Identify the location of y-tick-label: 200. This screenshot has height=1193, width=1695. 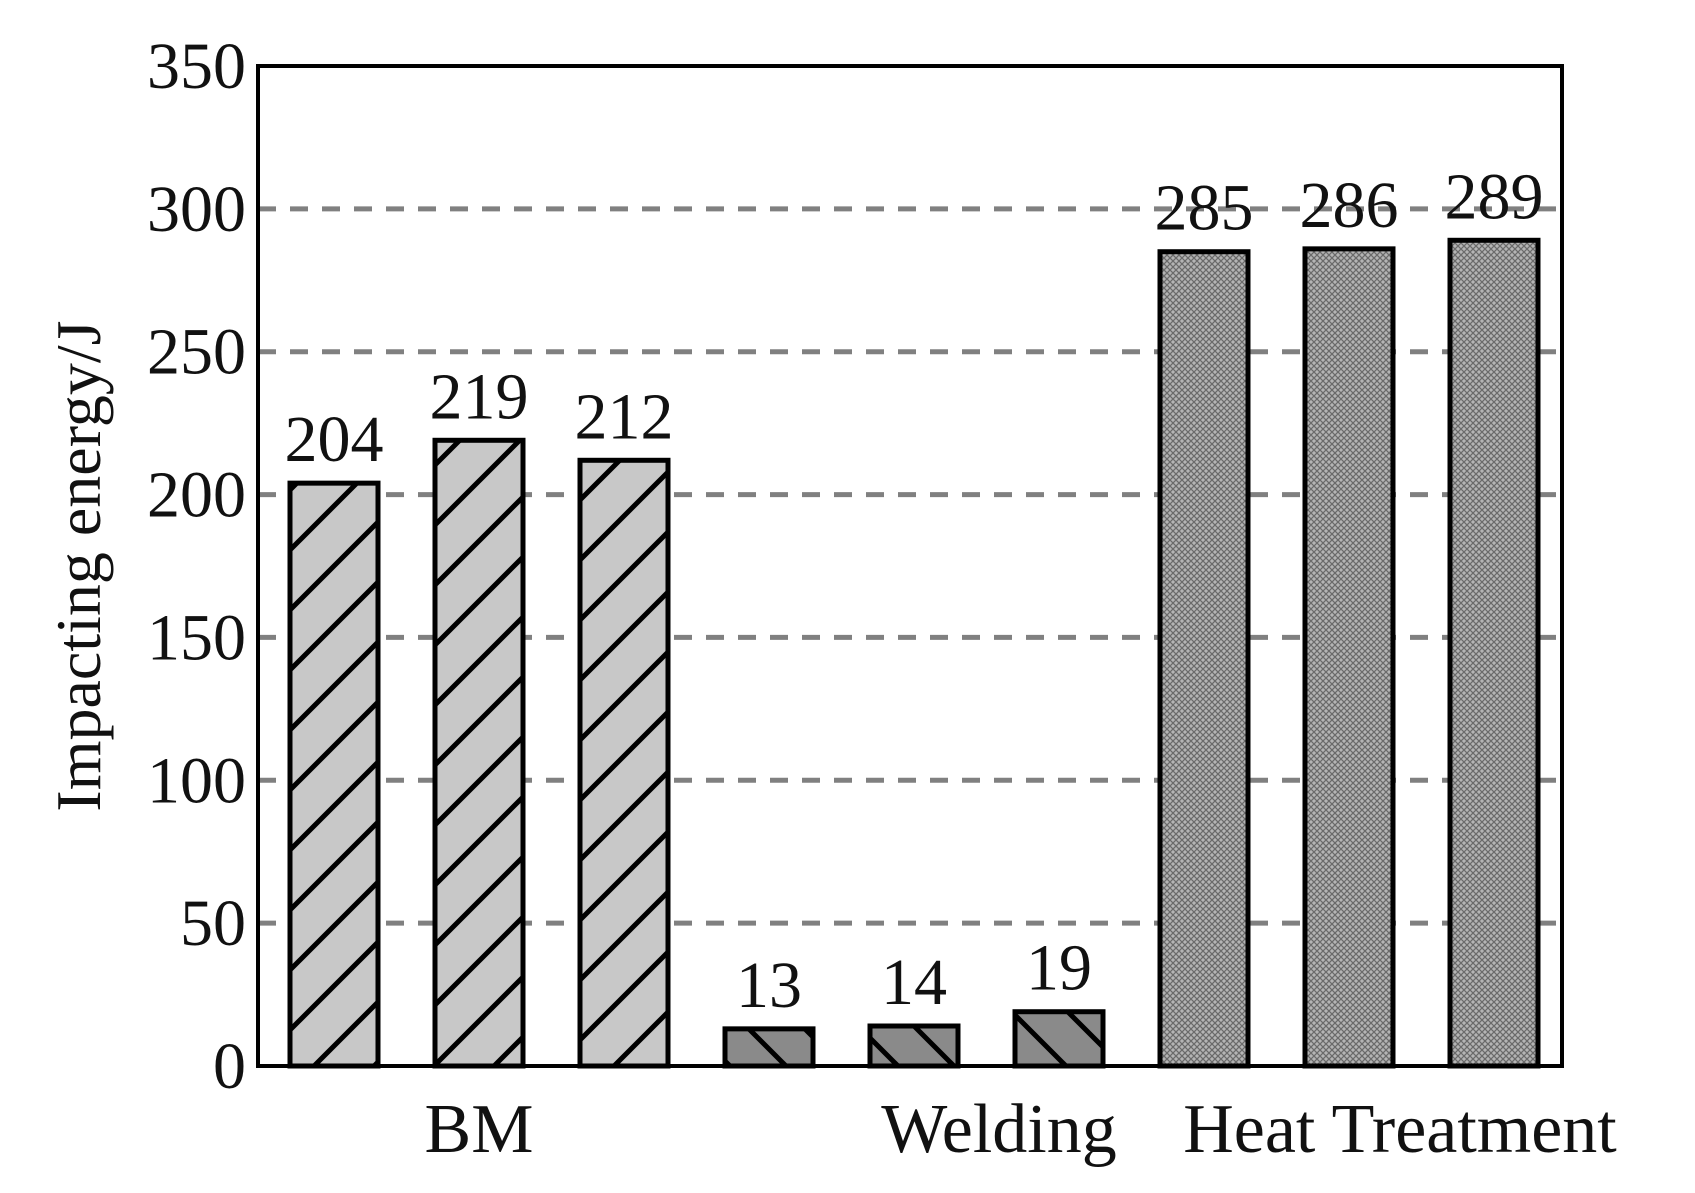
(196, 495).